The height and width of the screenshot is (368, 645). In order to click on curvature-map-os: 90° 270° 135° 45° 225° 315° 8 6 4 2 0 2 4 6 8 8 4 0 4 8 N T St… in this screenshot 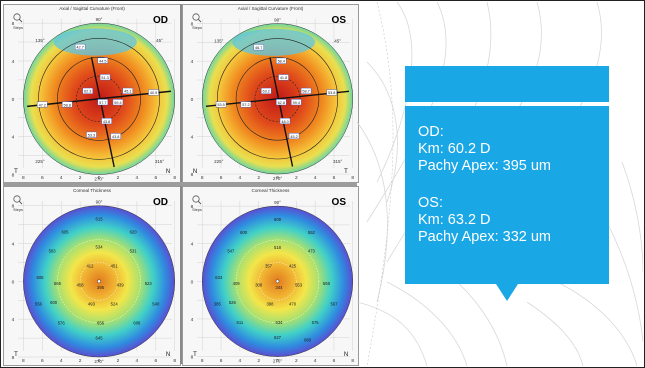, I will do `click(270, 93)`.